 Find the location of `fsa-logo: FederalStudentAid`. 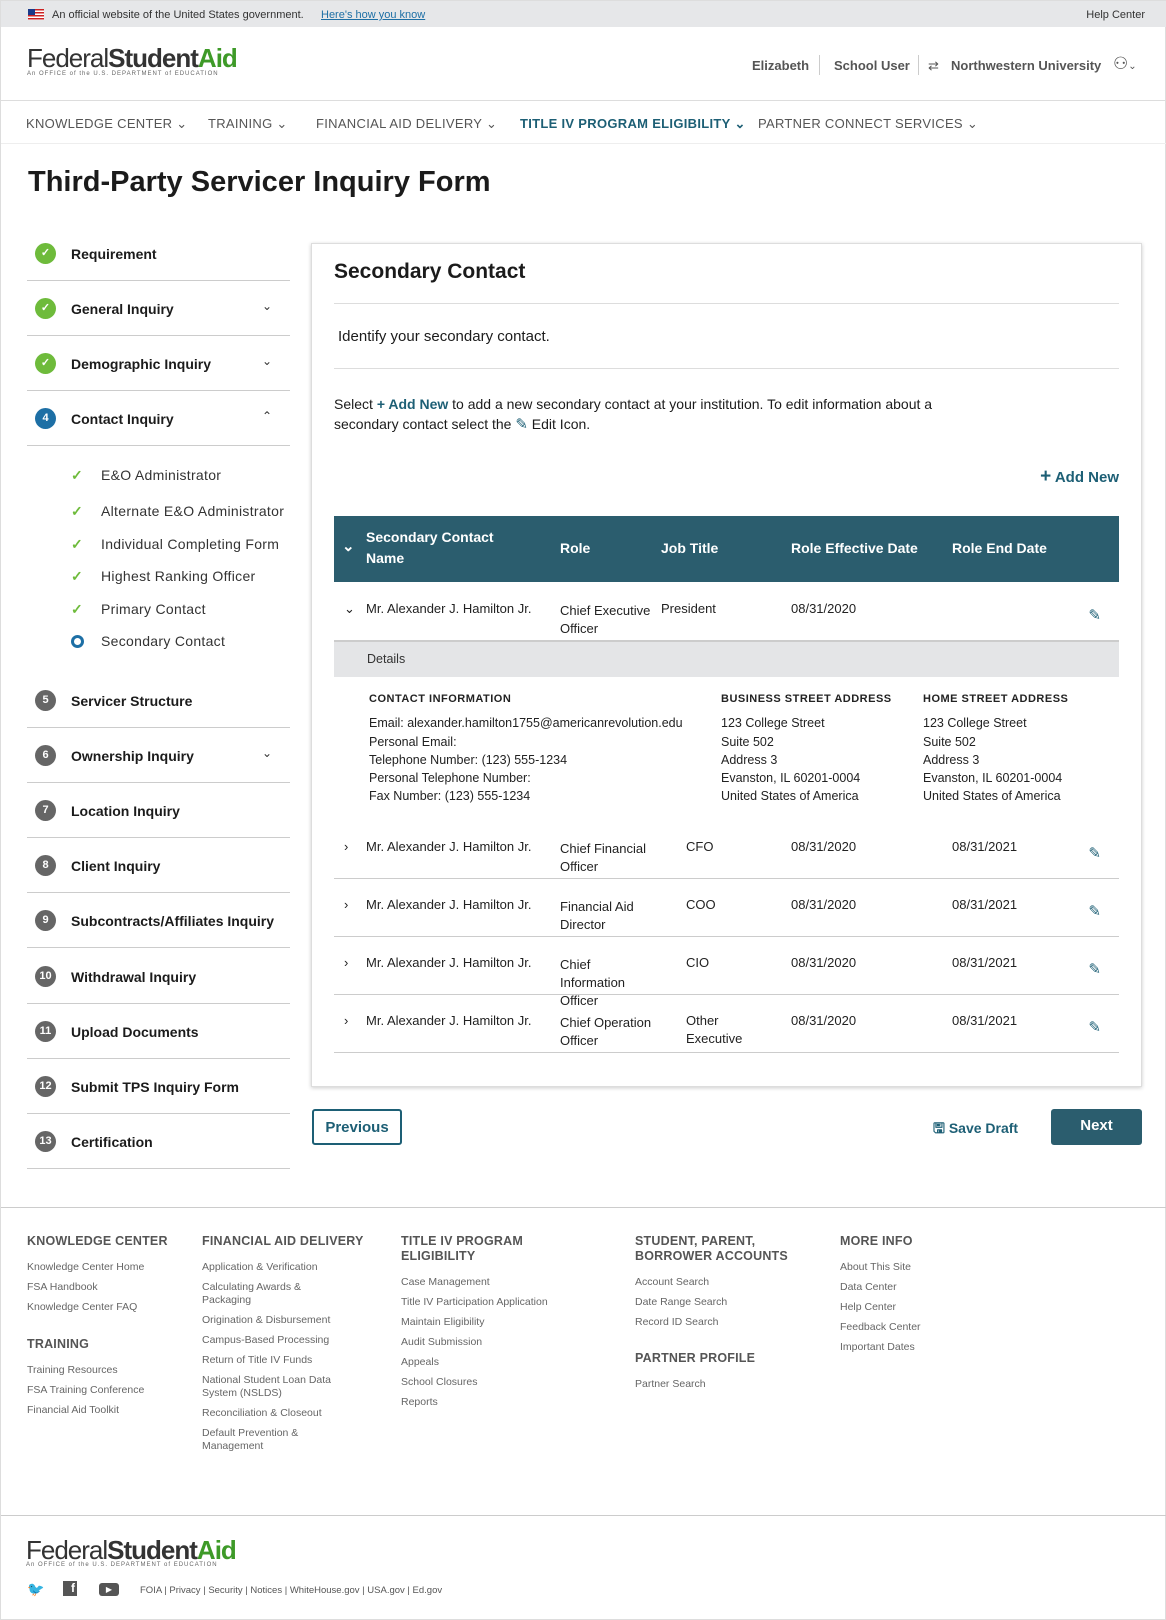

fsa-logo: FederalStudentAid is located at coordinates (132, 58).